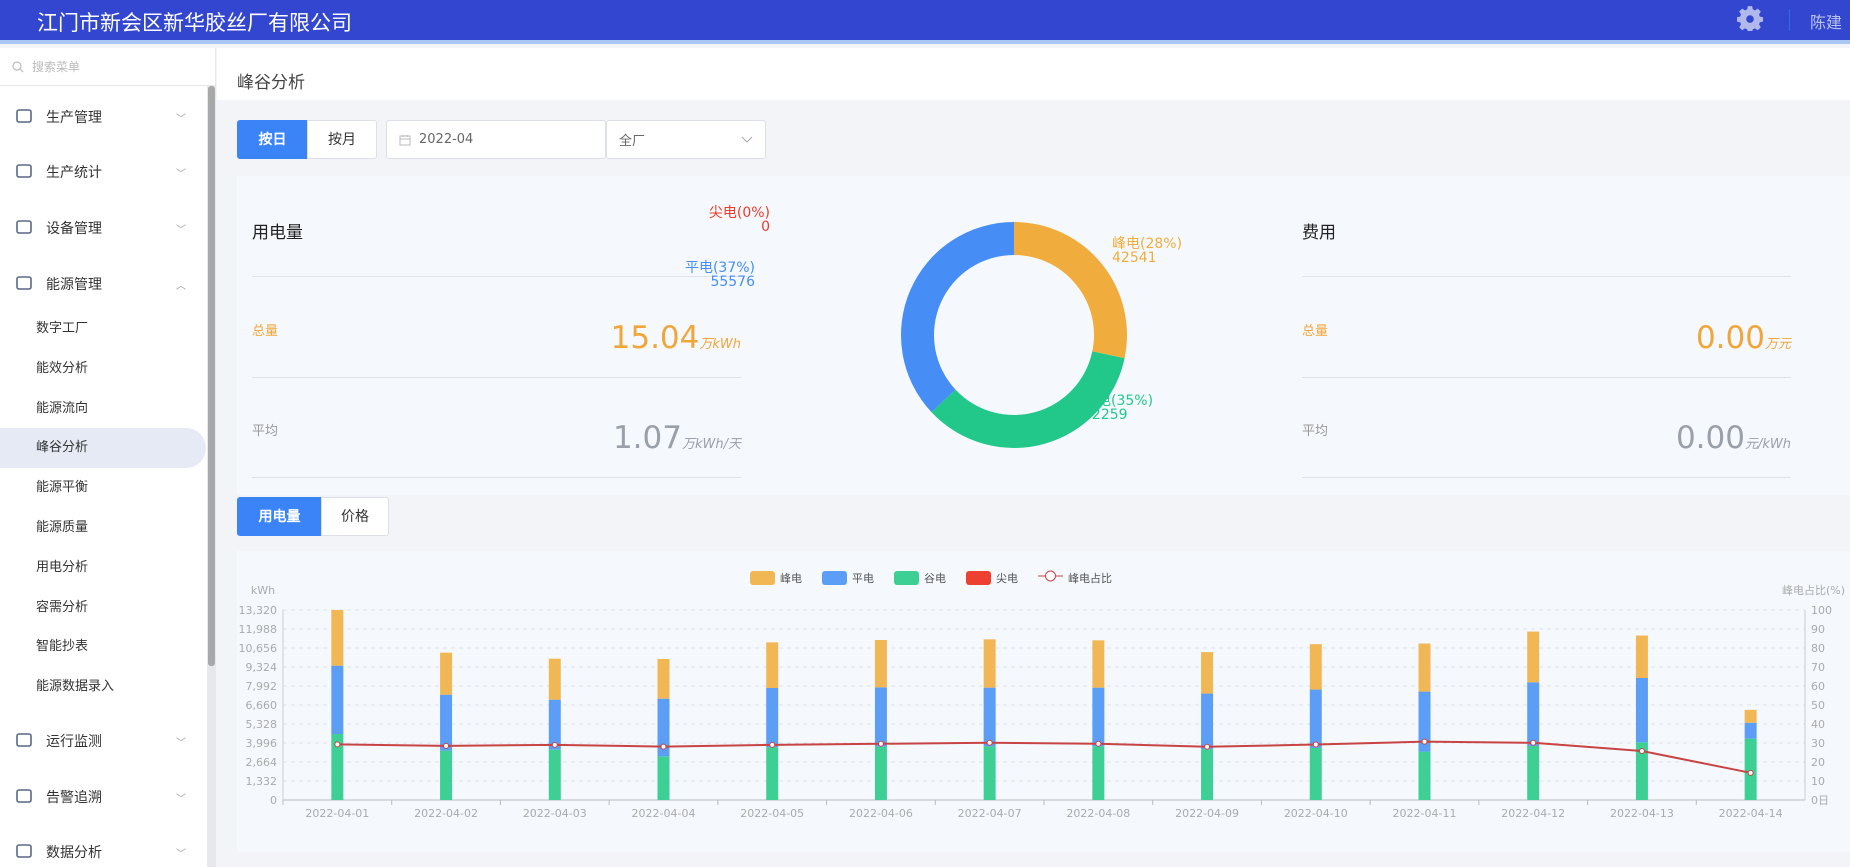  Describe the element at coordinates (1826, 22) in the screenshot. I see `user-name: 陈建` at that location.